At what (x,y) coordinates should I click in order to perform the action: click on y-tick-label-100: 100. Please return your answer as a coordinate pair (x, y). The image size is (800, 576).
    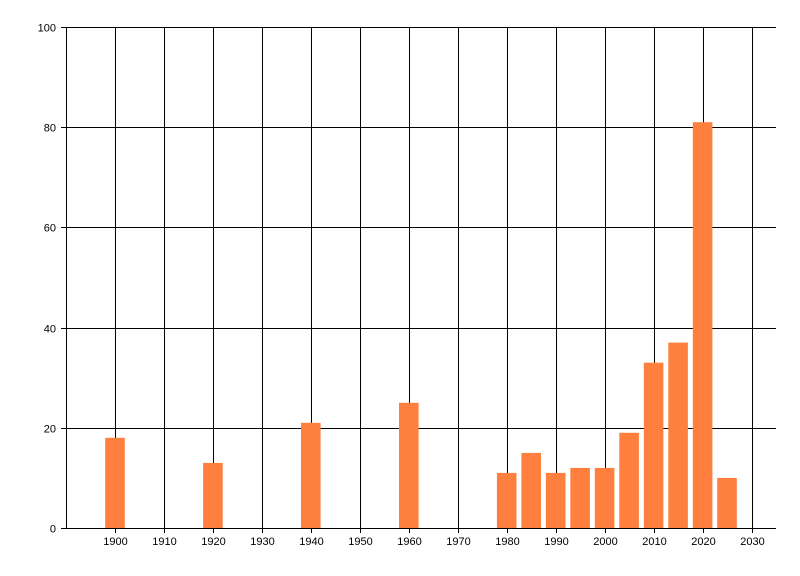
    Looking at the image, I should click on (47, 29).